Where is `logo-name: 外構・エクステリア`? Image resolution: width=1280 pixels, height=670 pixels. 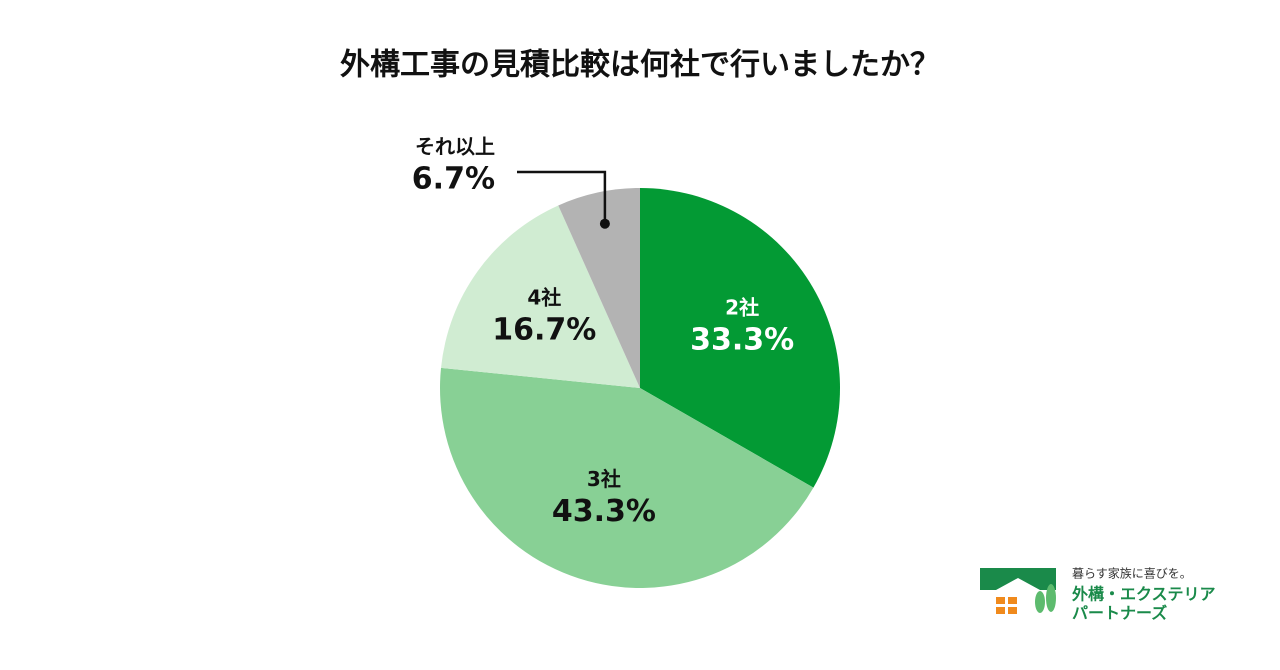 logo-name: 外構・エクステリア is located at coordinates (1143, 594).